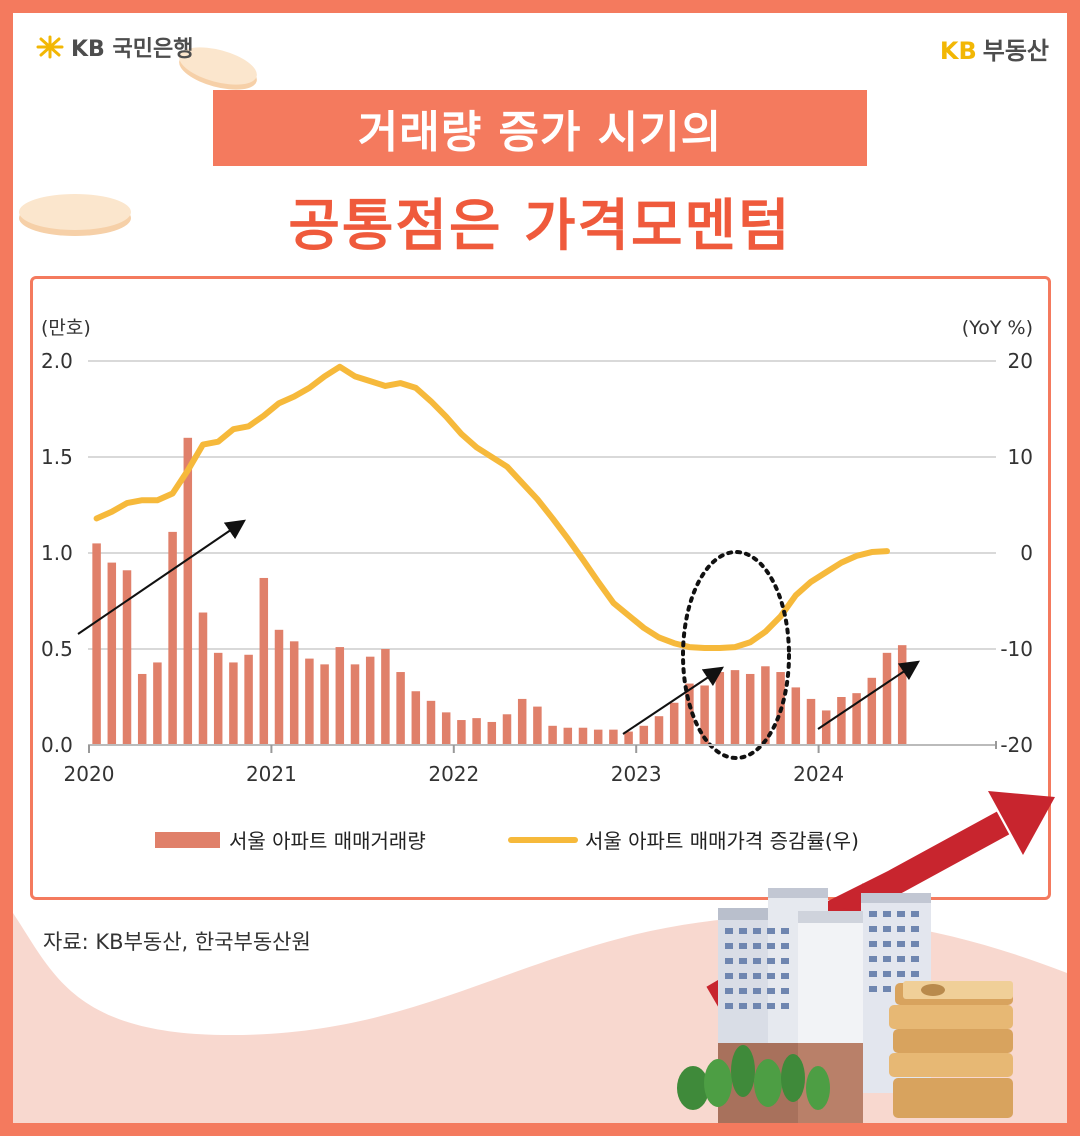 The height and width of the screenshot is (1136, 1080). Describe the element at coordinates (1026, 553) in the screenshot. I see `right-tick-label: 0` at that location.